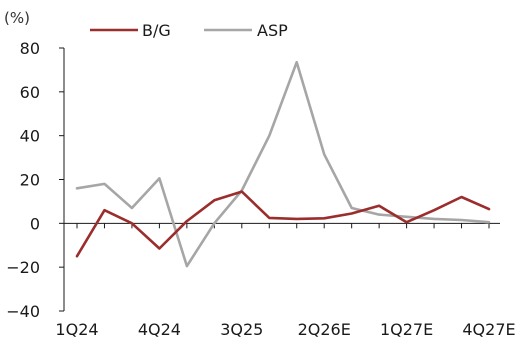  What do you see at coordinates (241, 329) in the screenshot?
I see `x-tick-label: 3Q25` at bounding box center [241, 329].